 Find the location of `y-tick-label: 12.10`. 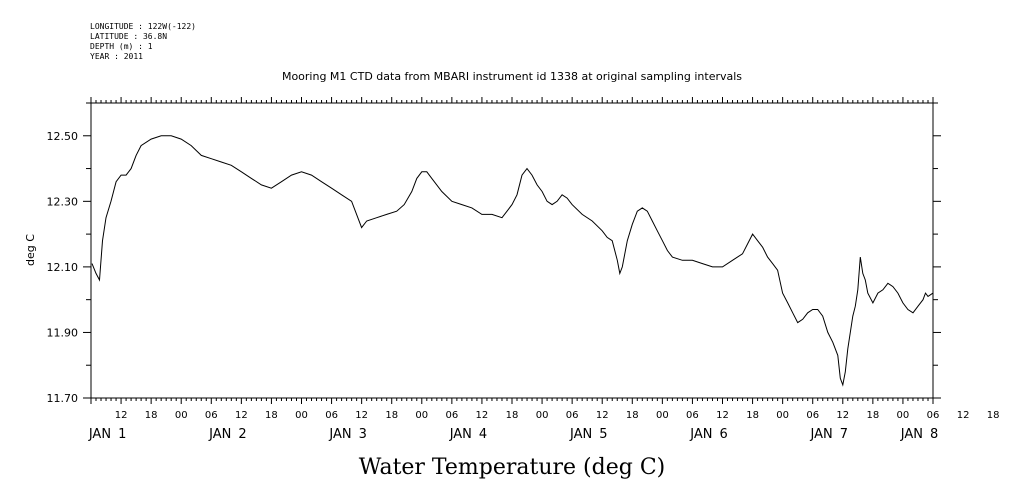

y-tick-label: 12.10 is located at coordinates (63, 267).